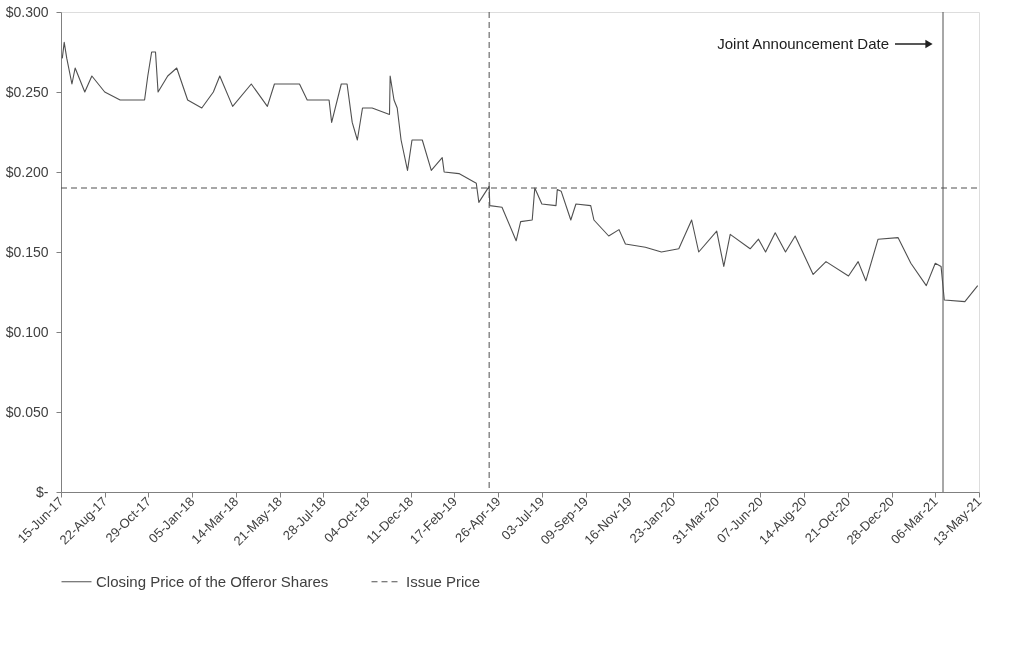  I want to click on y-tick-label: $0.150, so click(27, 251).